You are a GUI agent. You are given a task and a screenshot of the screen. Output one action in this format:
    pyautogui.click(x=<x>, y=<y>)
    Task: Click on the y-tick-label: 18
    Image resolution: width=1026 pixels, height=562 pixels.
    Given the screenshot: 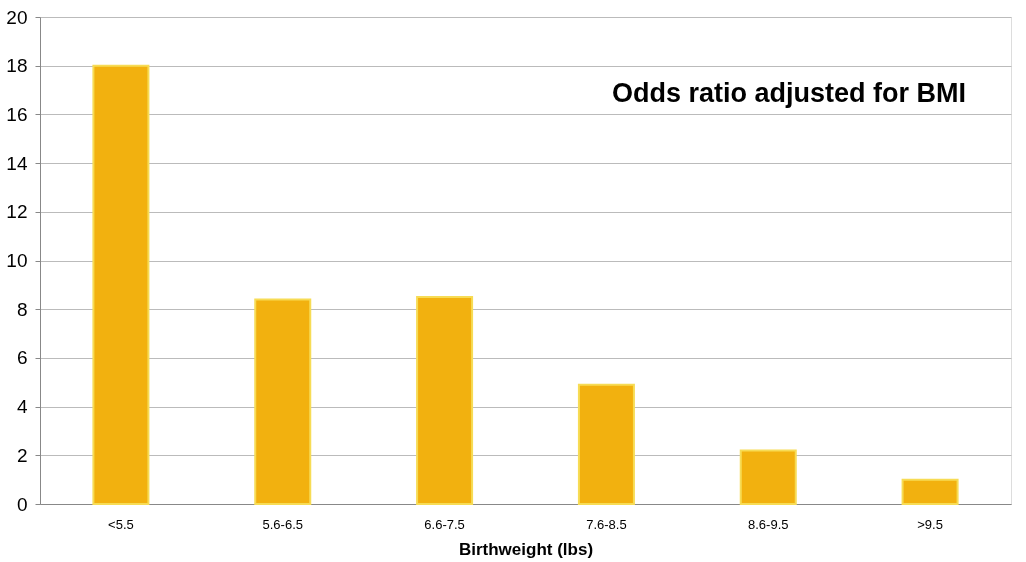 What is the action you would take?
    pyautogui.click(x=17, y=66)
    